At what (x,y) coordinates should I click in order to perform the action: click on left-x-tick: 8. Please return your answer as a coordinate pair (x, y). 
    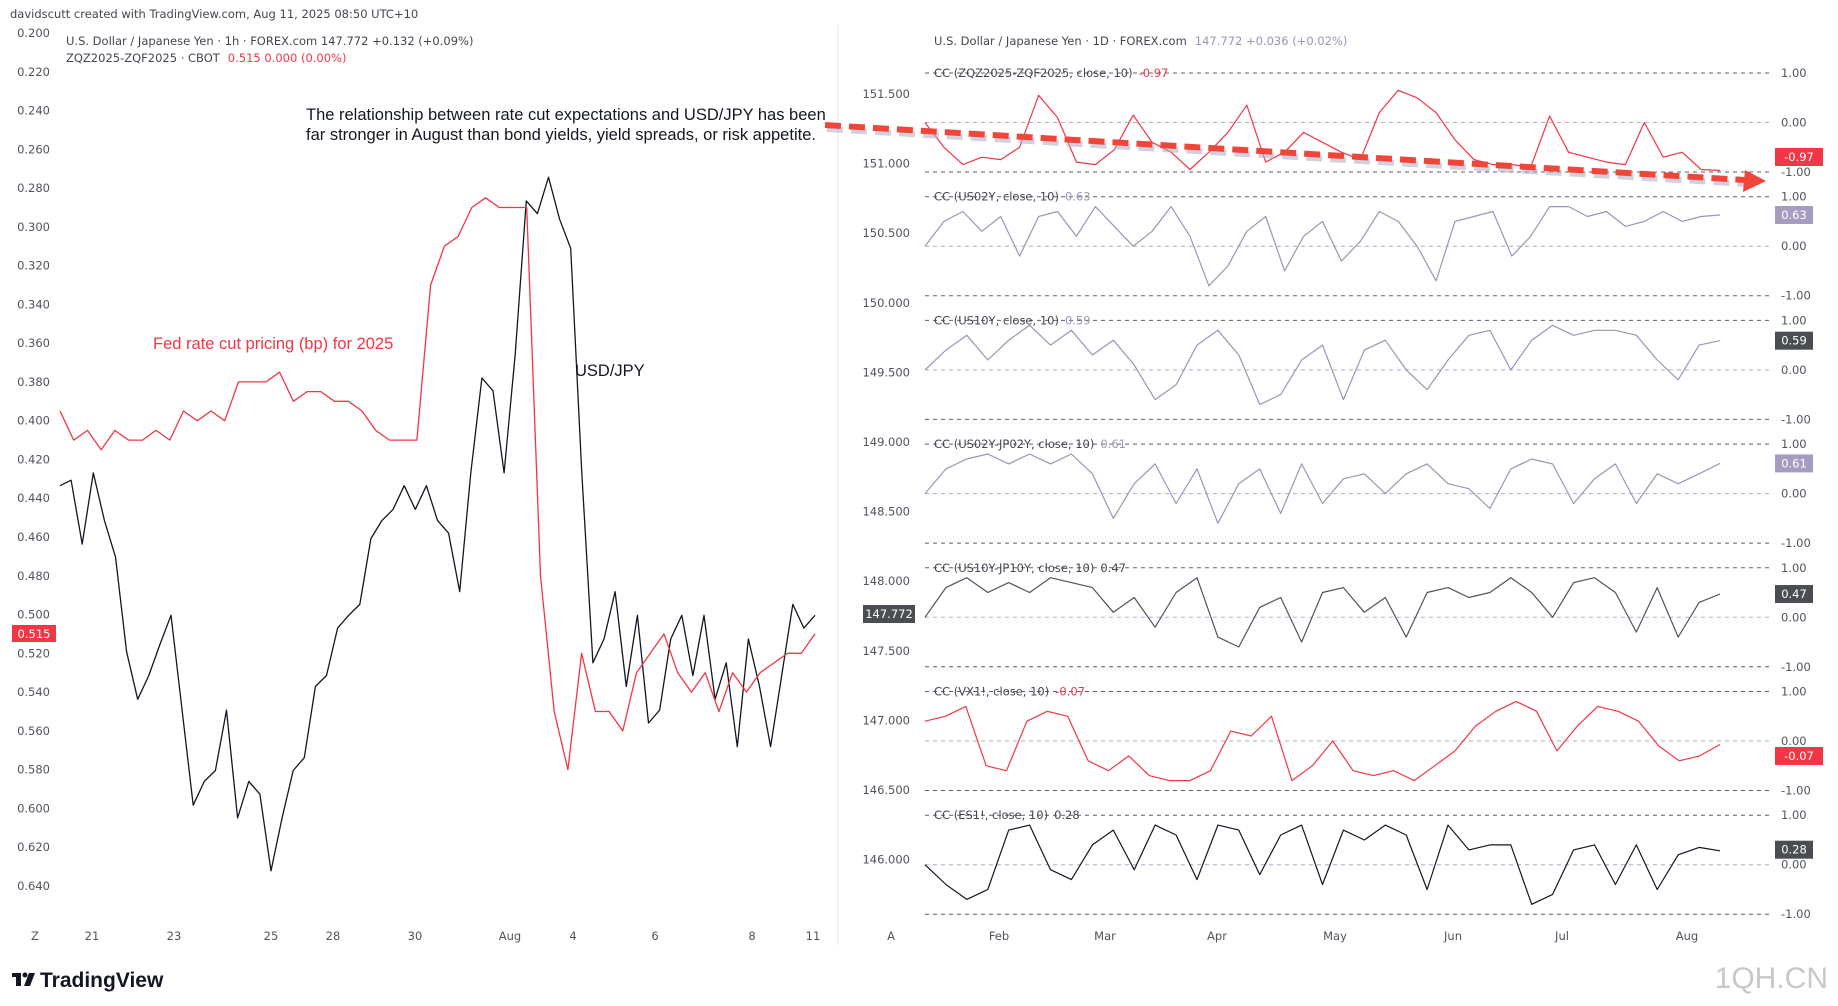
    Looking at the image, I should click on (751, 936).